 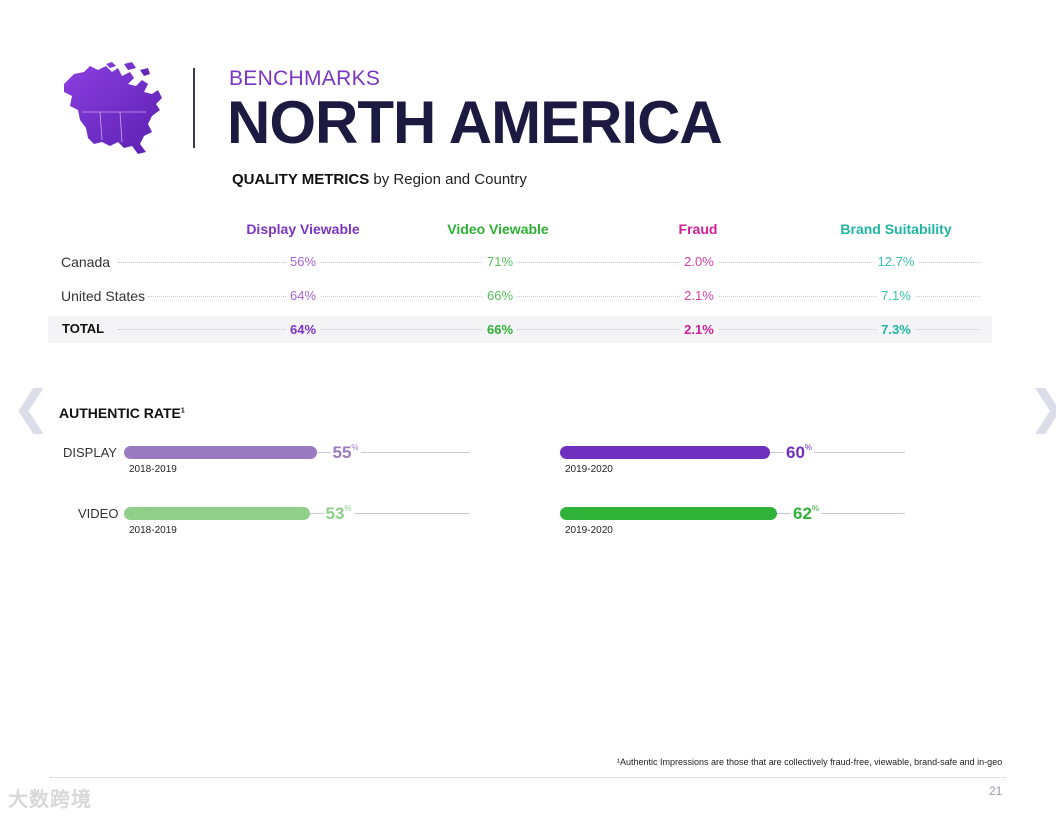 I want to click on cell-total-brand: 7.3%, so click(x=896, y=329).